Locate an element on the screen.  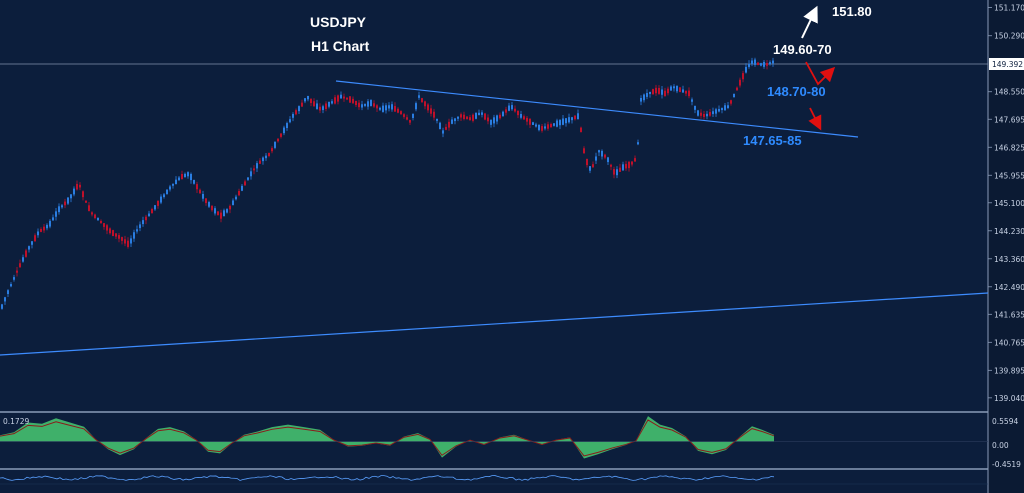
current-price-box is located at coordinates (1006, 64).